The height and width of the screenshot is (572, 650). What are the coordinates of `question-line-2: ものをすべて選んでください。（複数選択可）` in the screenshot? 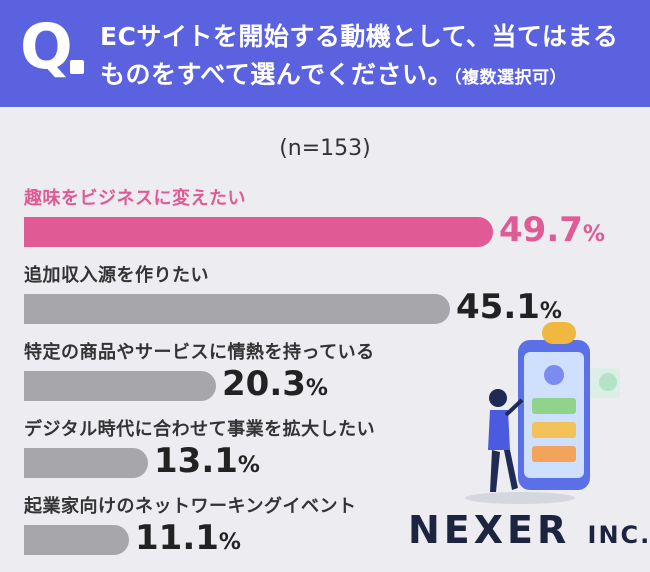 It's located at (370, 76).